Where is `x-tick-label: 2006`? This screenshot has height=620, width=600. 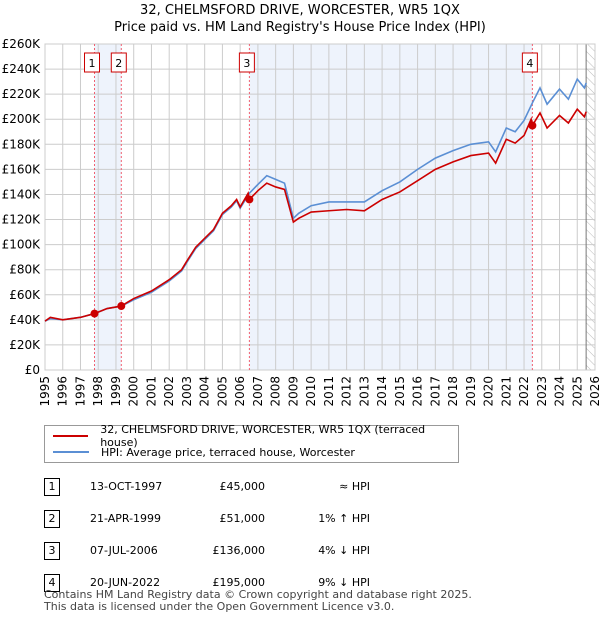 x-tick-label: 2006 is located at coordinates (240, 391).